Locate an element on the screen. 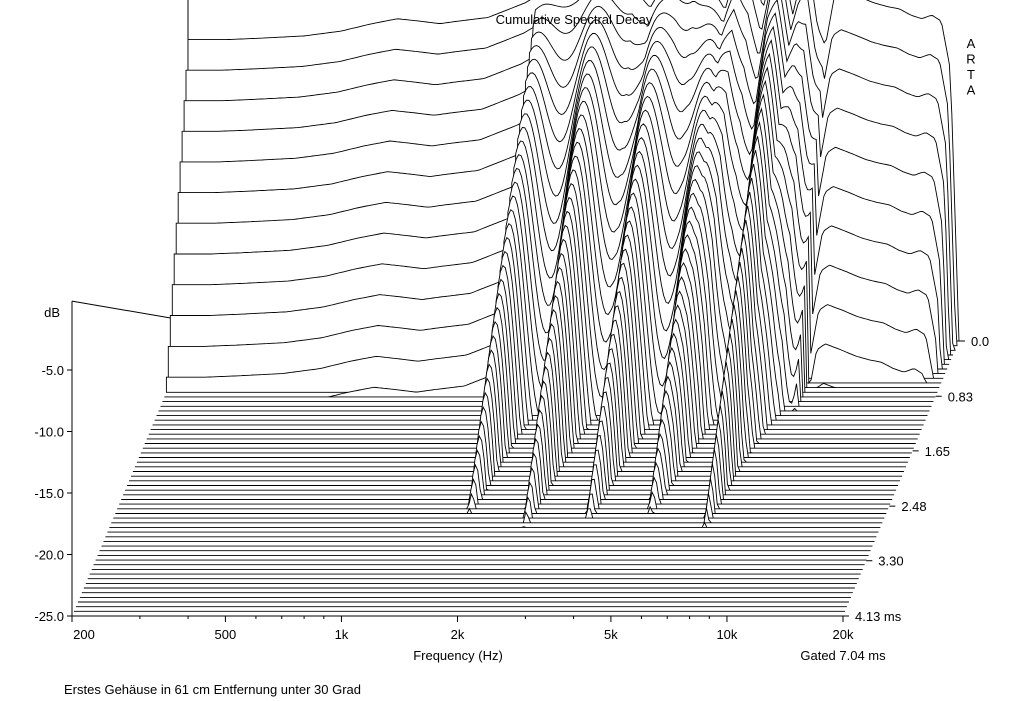  gate-time-label: Gated 7.04 ms is located at coordinates (843, 655).